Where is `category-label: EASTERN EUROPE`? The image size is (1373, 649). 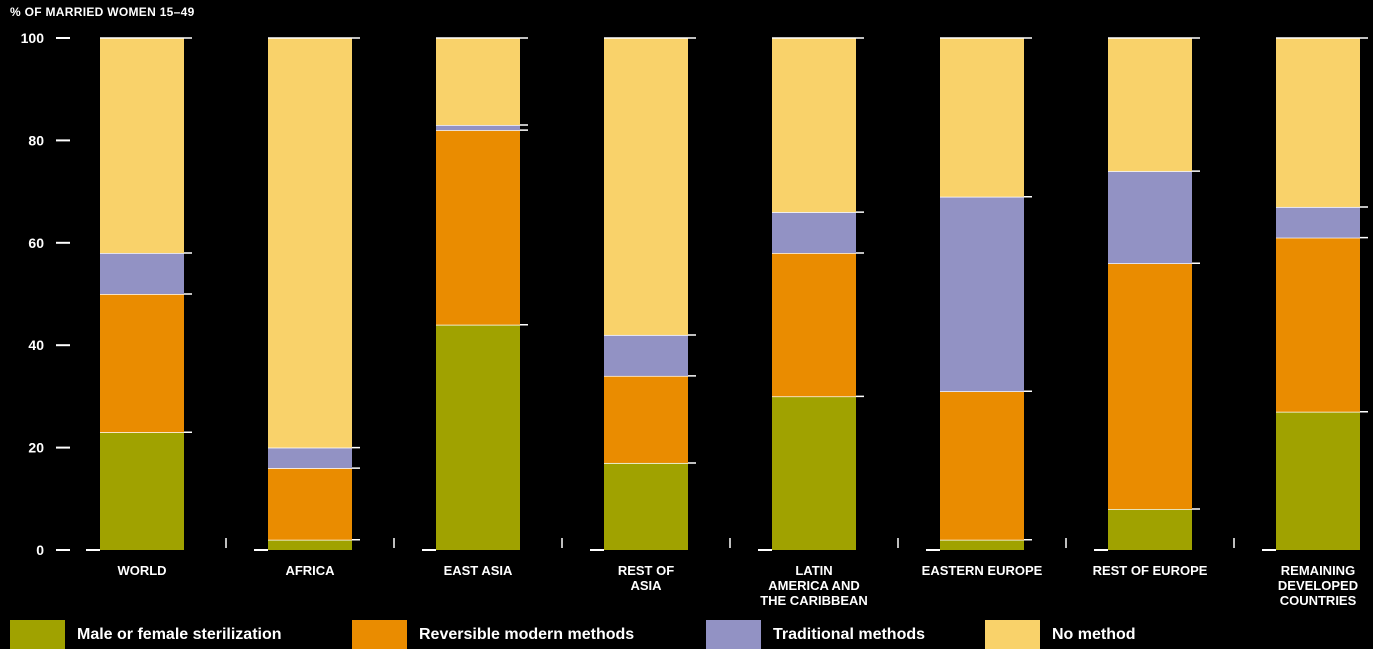 category-label: EASTERN EUROPE is located at coordinates (982, 570).